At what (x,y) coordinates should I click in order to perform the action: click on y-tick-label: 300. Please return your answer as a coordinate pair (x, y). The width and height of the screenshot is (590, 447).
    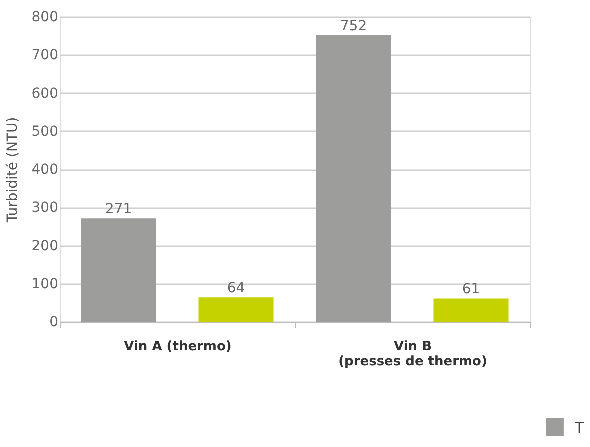
    Looking at the image, I should click on (45, 208).